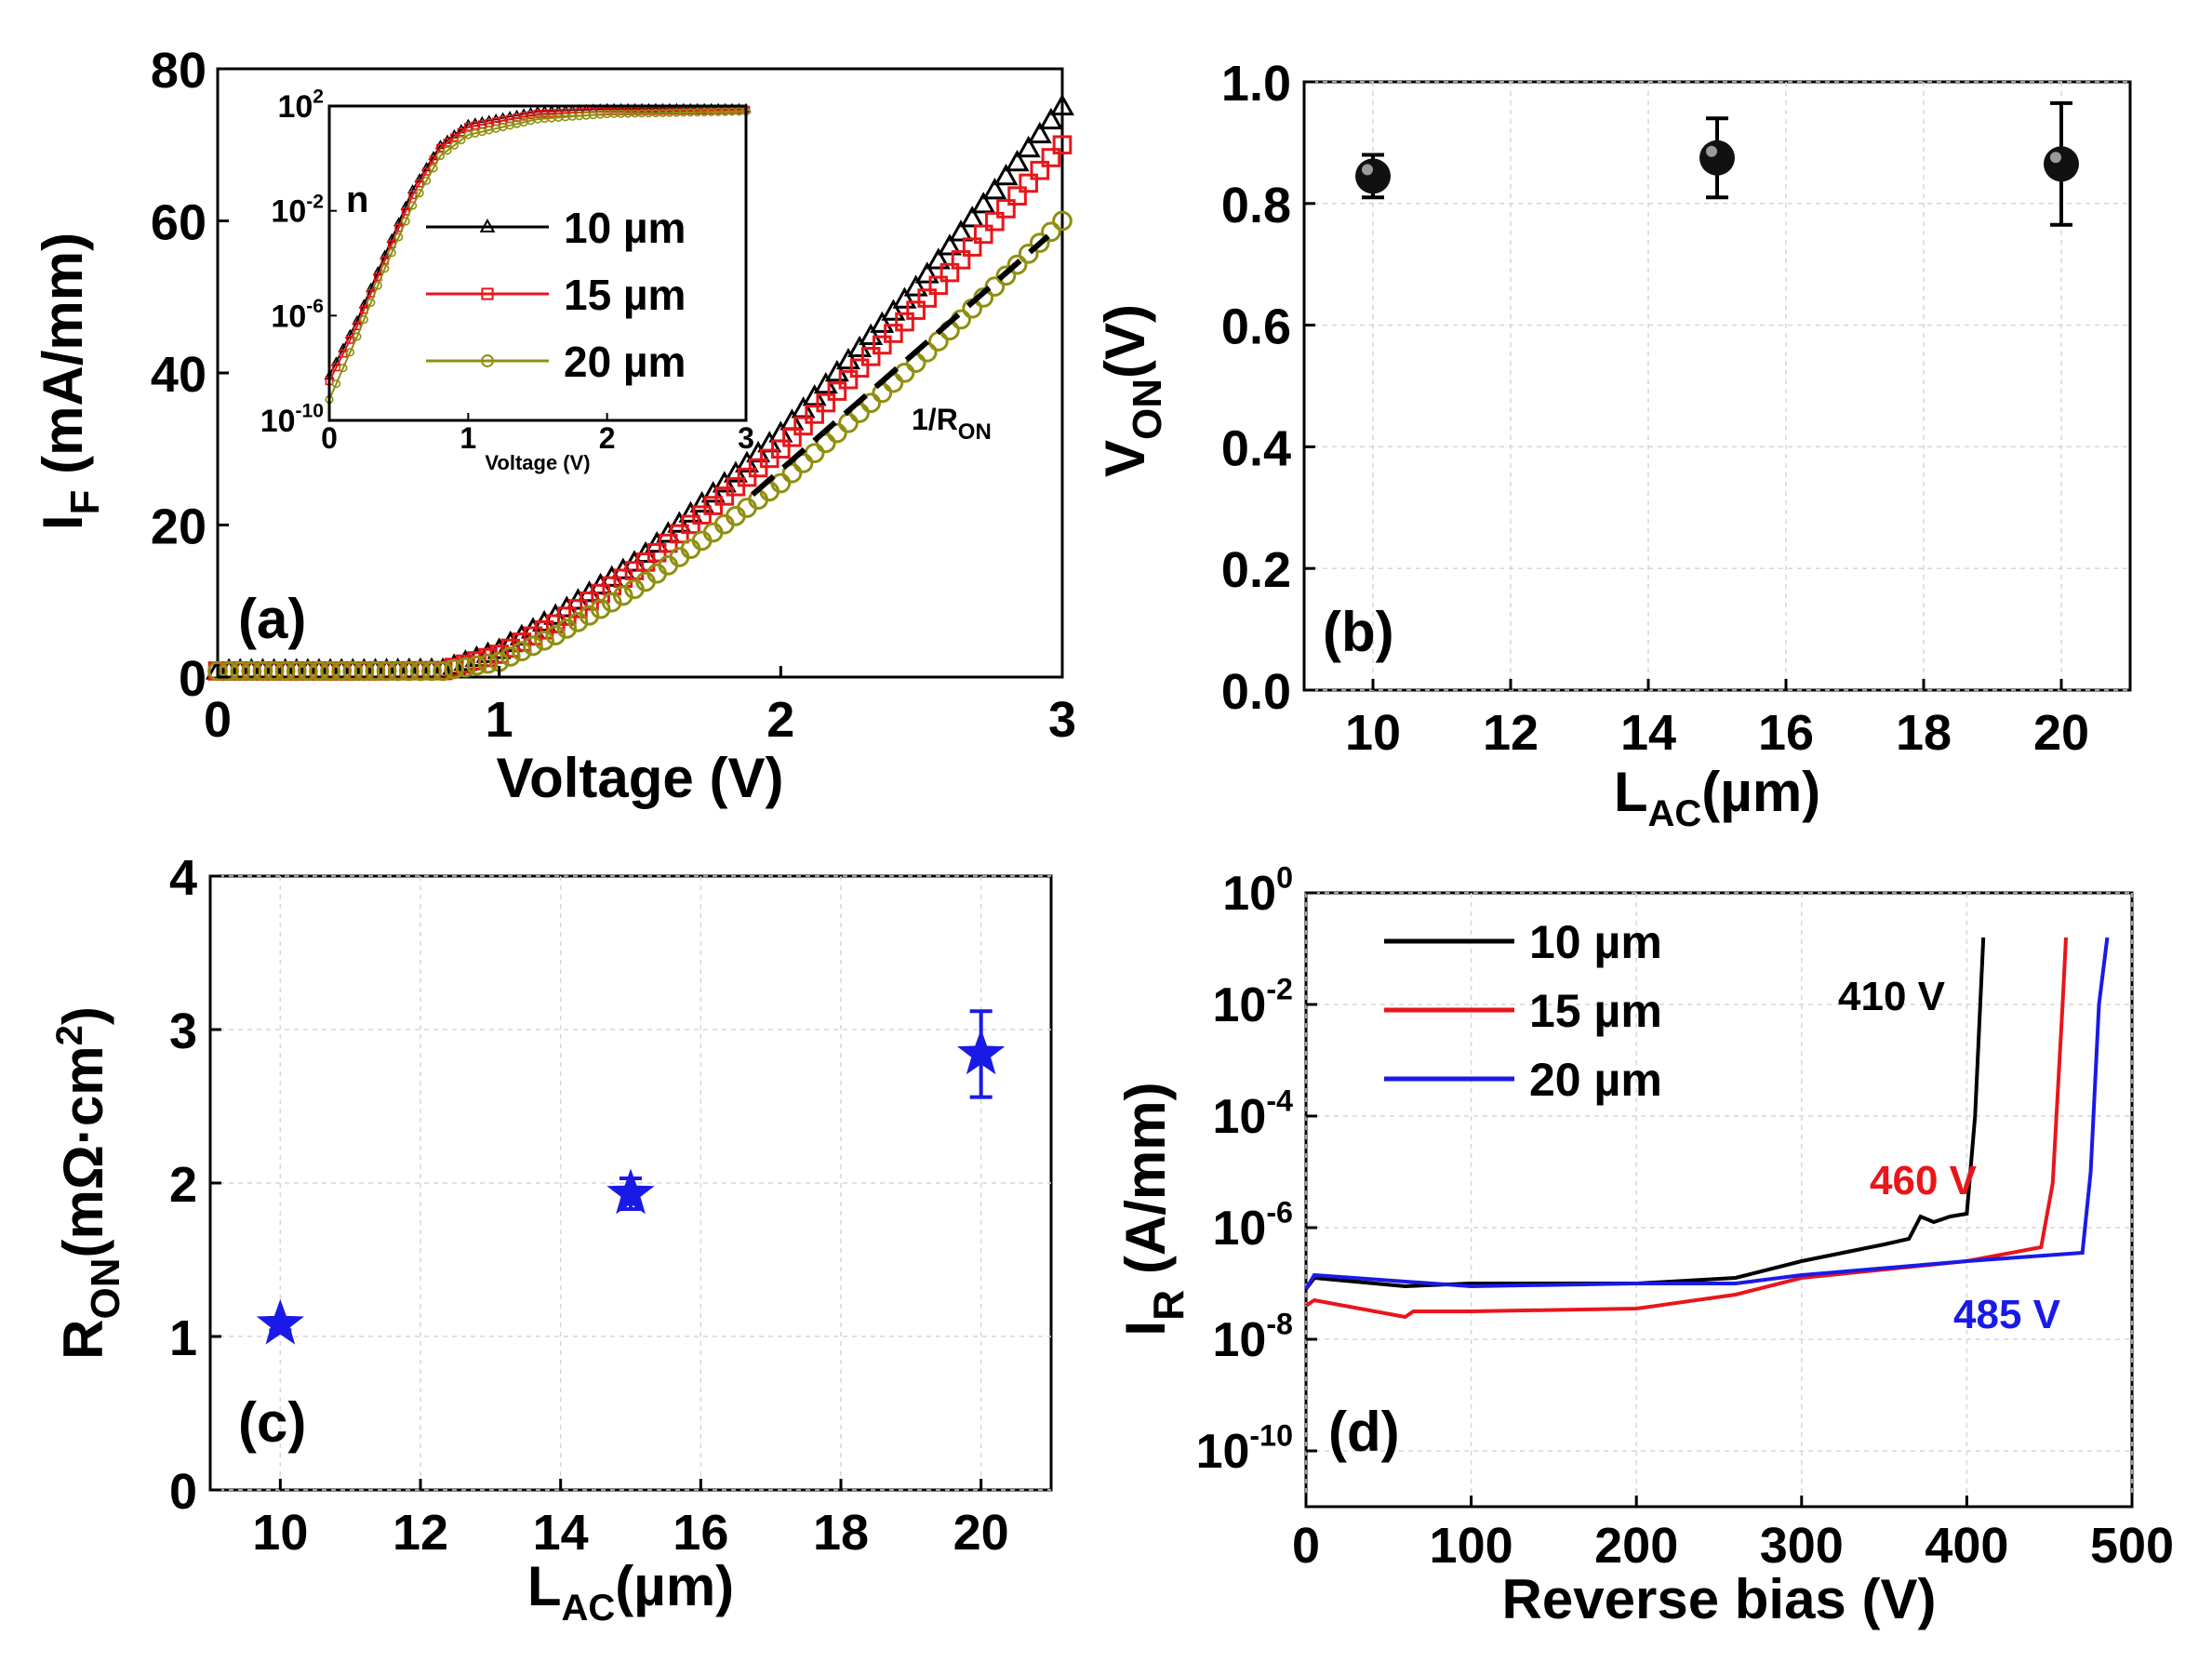 This screenshot has width=2212, height=1662. I want to click on panel-d-y-tick-label: 10⁻⁸, so click(1252, 1337).